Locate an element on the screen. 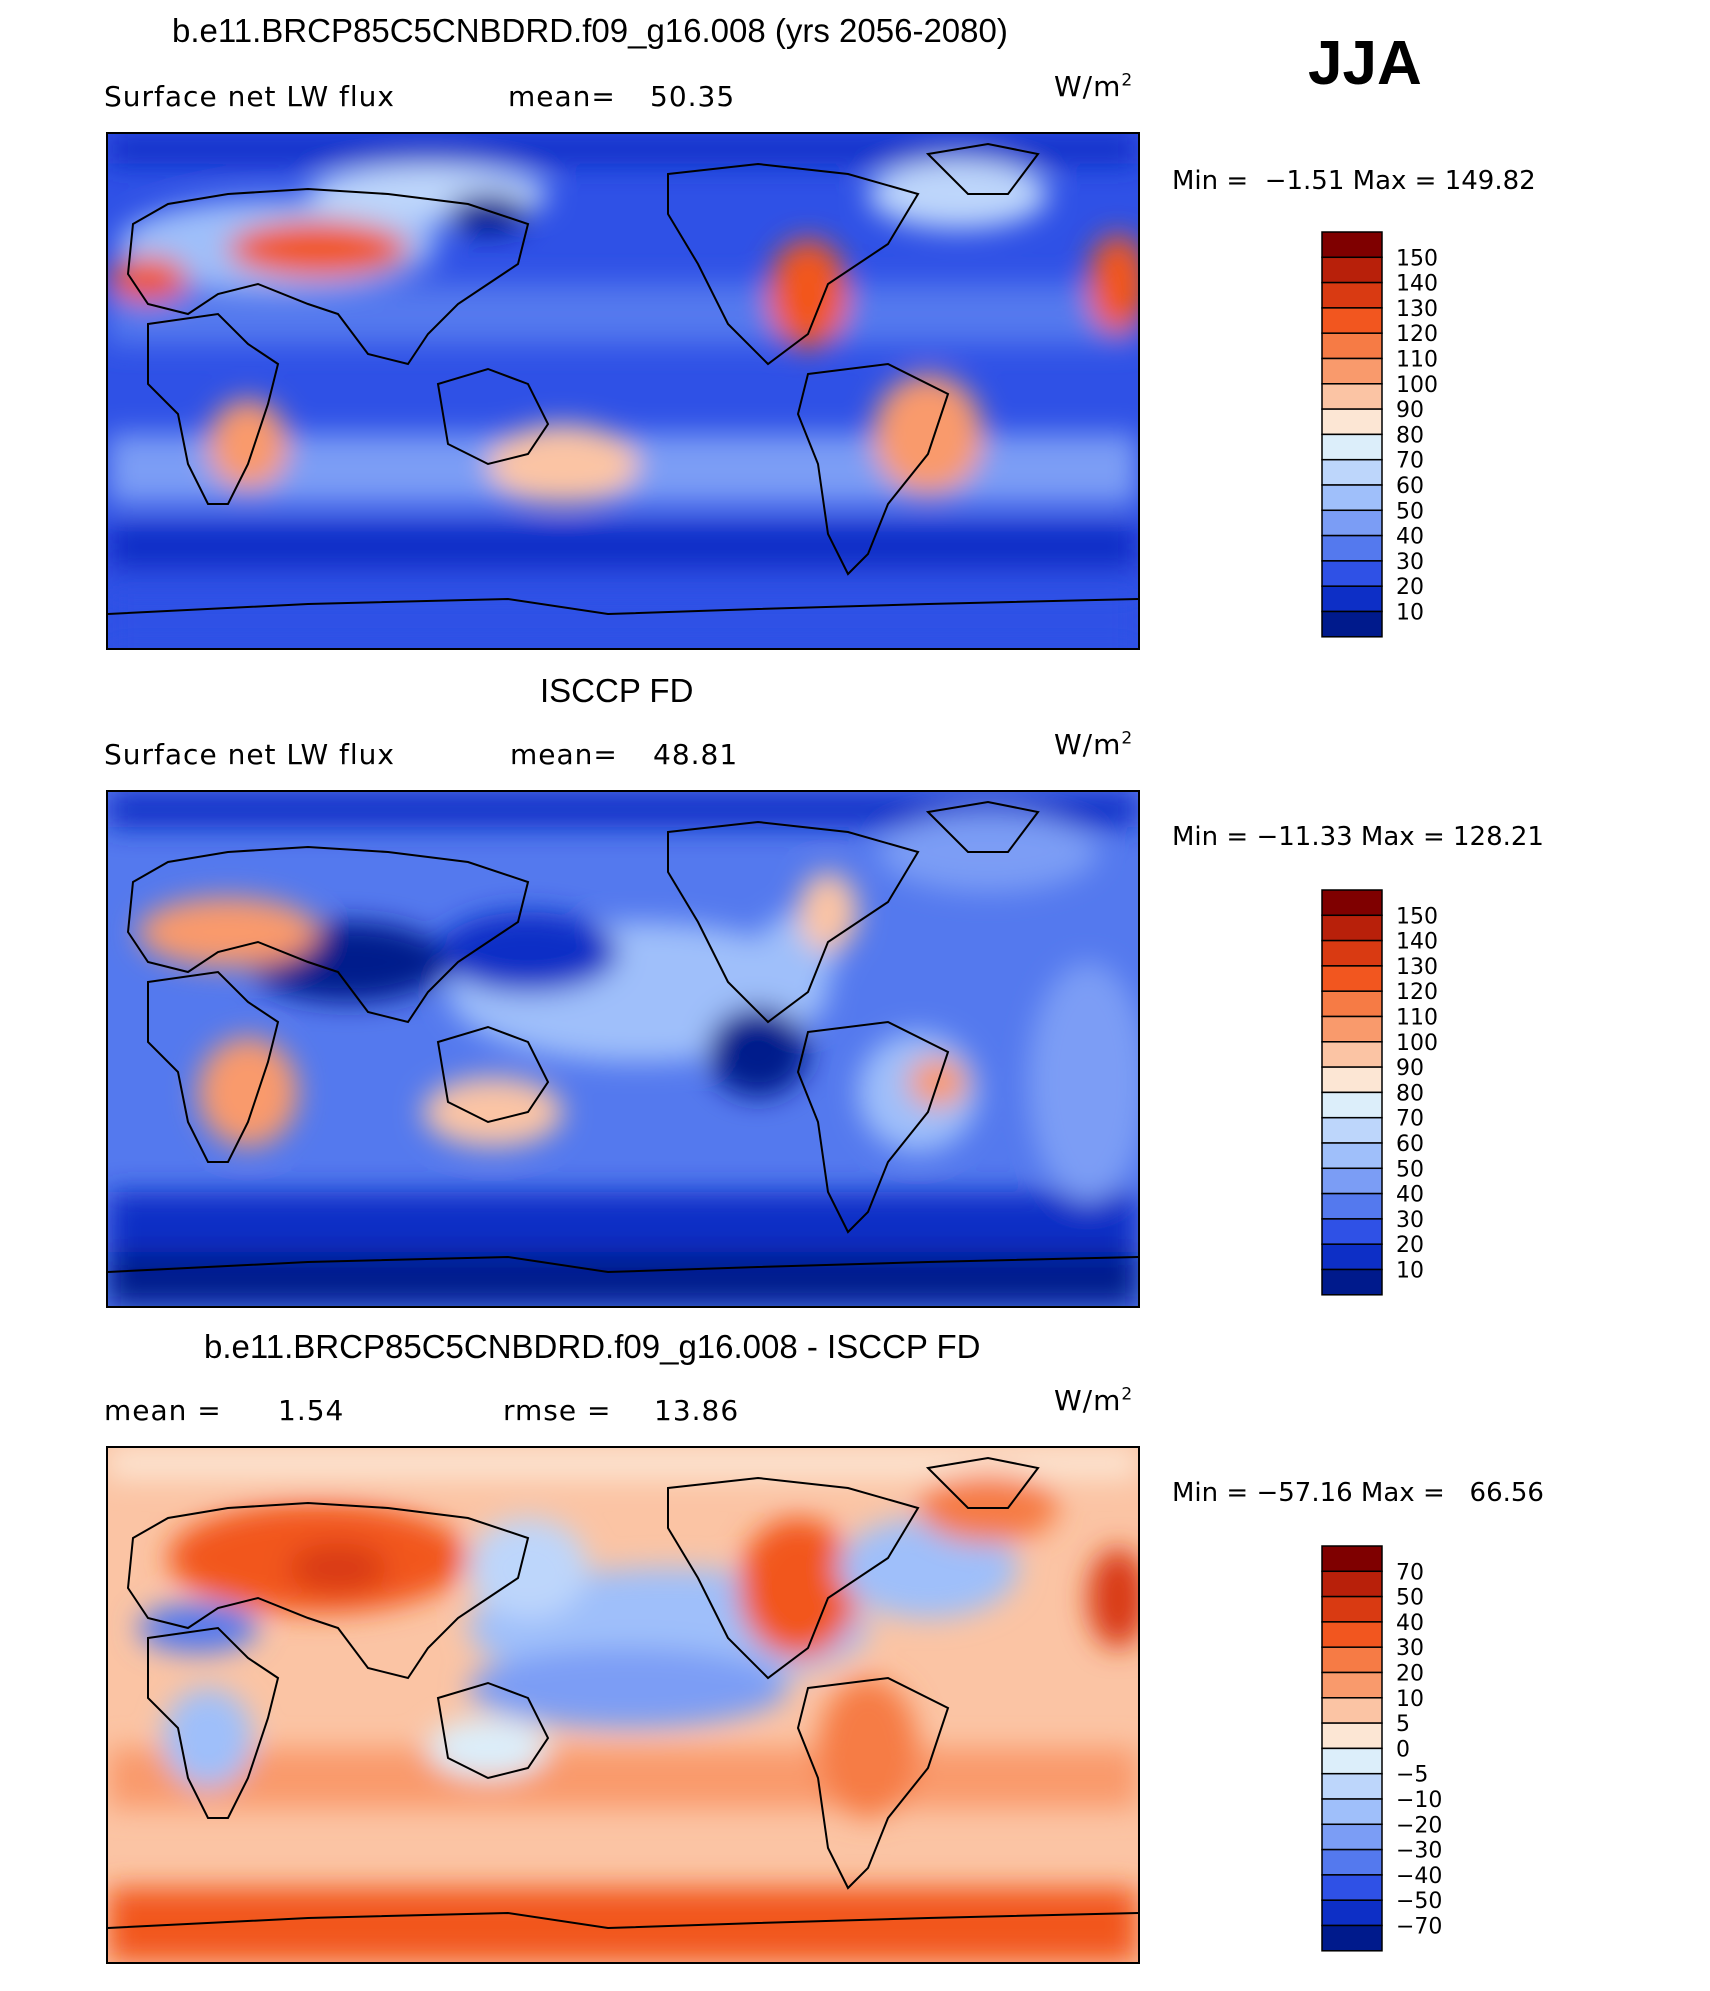 This screenshot has width=1710, height=1991. panel2-mean-value: 48.81 is located at coordinates (696, 754).